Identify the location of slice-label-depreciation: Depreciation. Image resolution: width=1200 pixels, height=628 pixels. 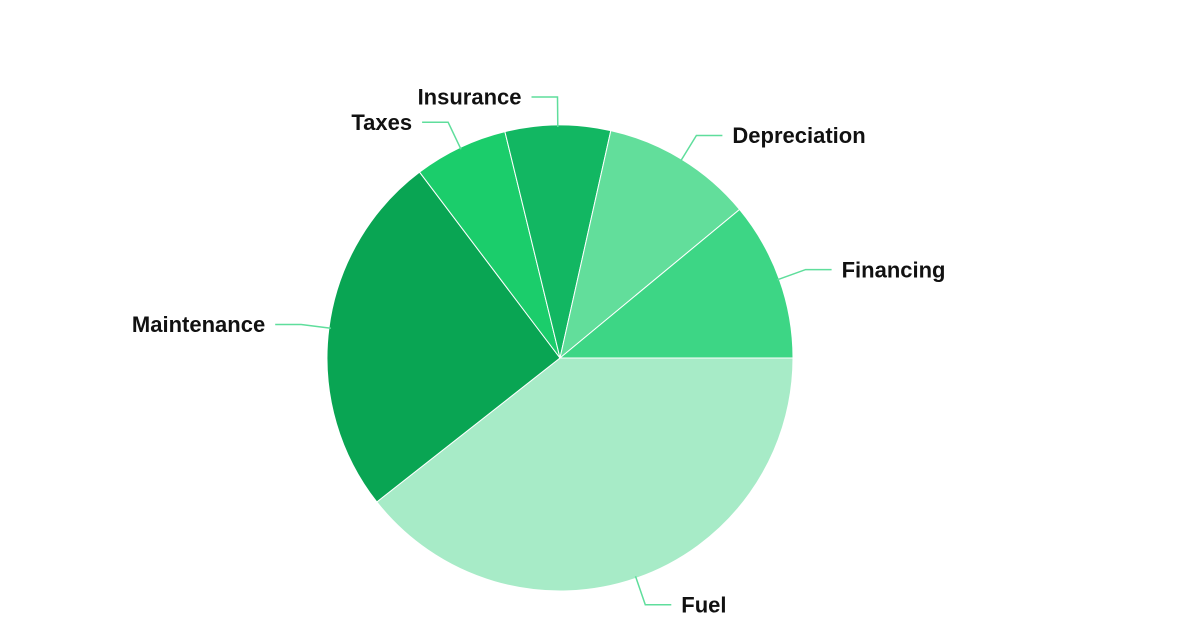
(798, 135).